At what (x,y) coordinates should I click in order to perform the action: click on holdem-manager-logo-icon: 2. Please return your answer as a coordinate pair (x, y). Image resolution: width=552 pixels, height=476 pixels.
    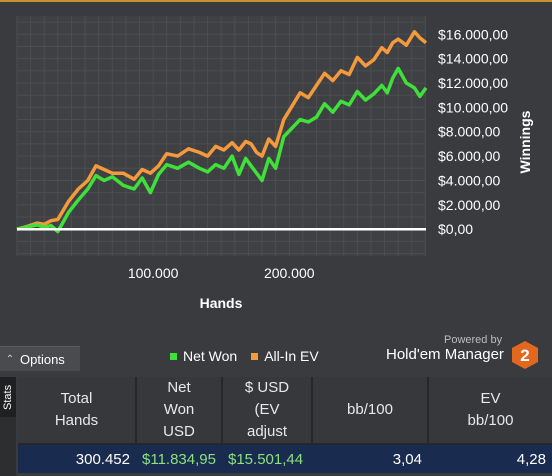
    Looking at the image, I should click on (525, 355).